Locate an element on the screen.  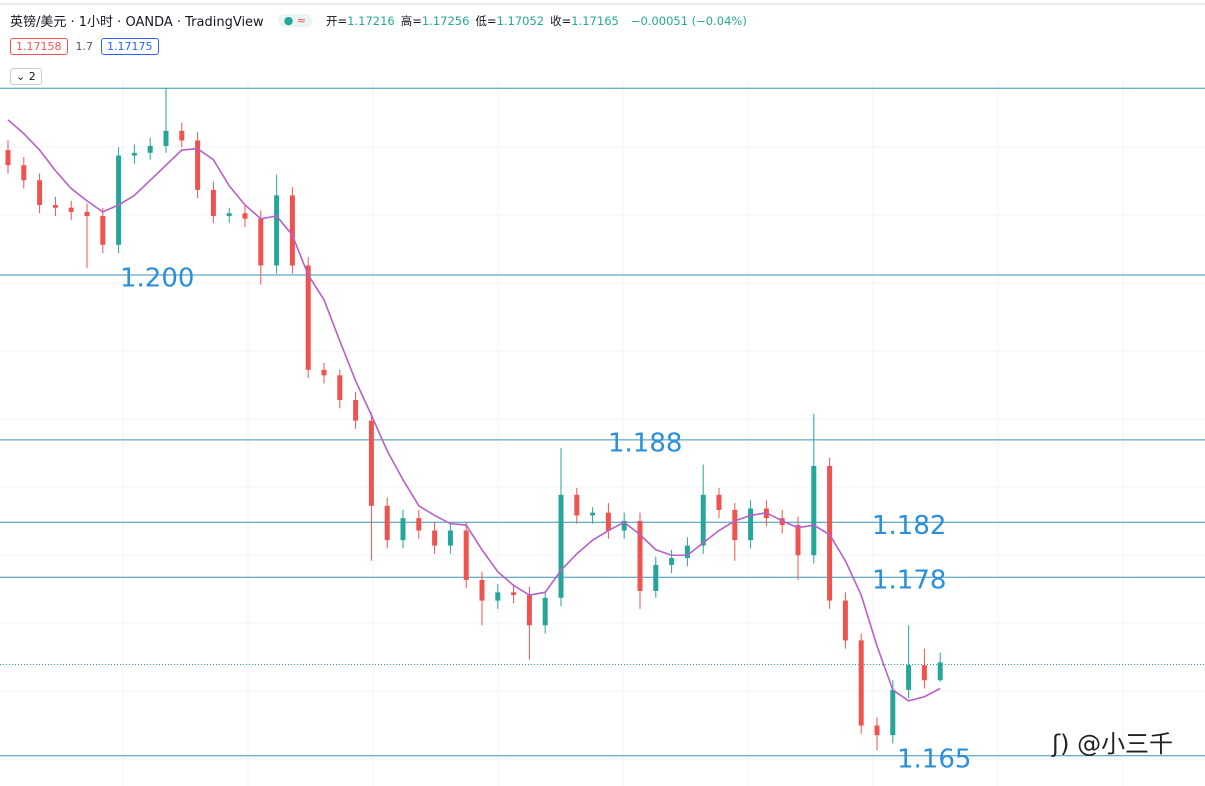
indicator-toggle: ⌄ 2 is located at coordinates (26, 76).